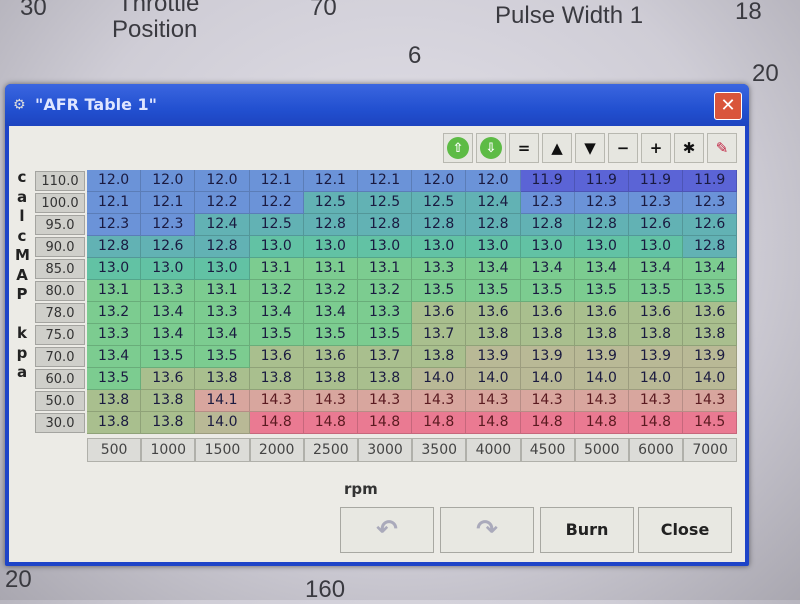 The image size is (800, 604). I want to click on y-axis-value: 30.0, so click(60, 423).